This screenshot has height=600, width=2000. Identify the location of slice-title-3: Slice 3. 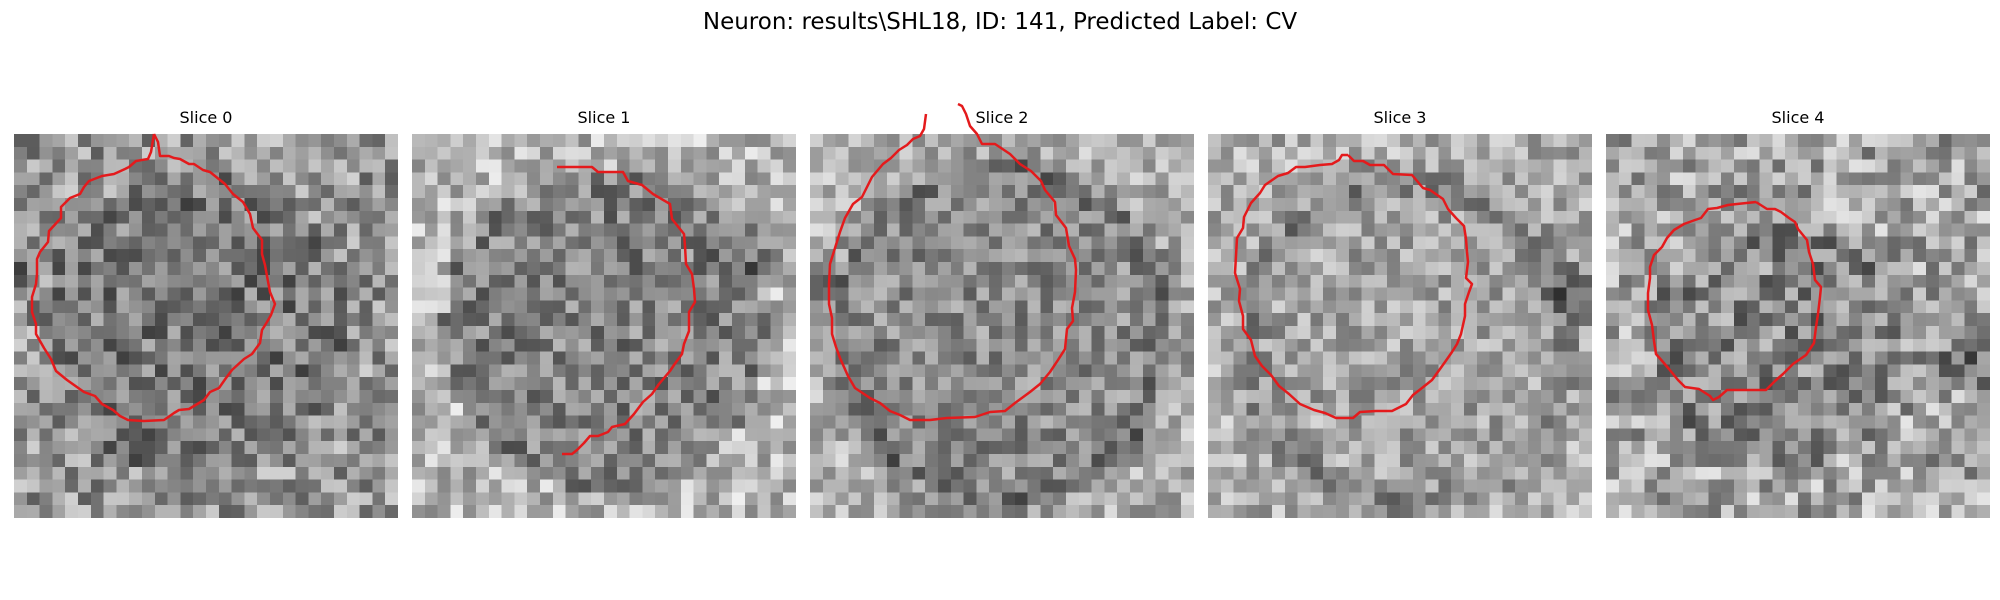
(1400, 117).